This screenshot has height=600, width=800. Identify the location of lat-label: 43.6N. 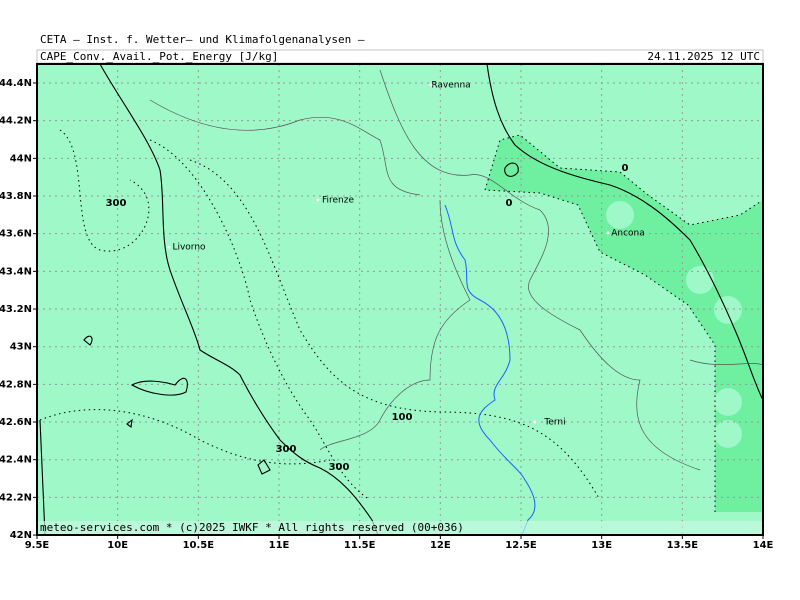
(16, 234).